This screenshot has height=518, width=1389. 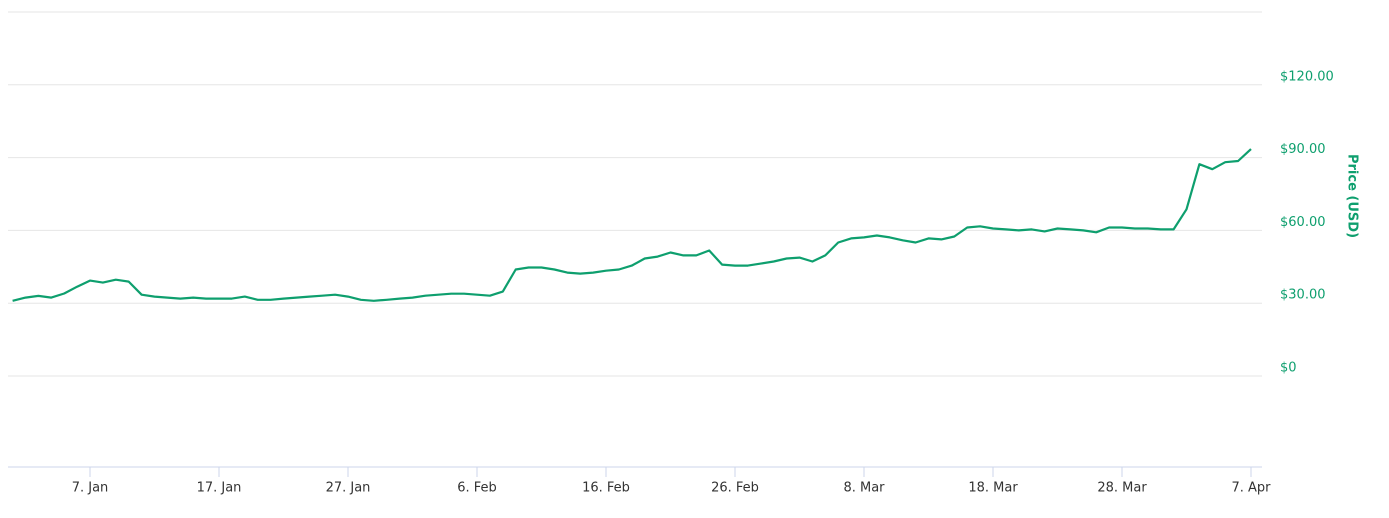 What do you see at coordinates (1288, 368) in the screenshot?
I see `y-tick-label: $0` at bounding box center [1288, 368].